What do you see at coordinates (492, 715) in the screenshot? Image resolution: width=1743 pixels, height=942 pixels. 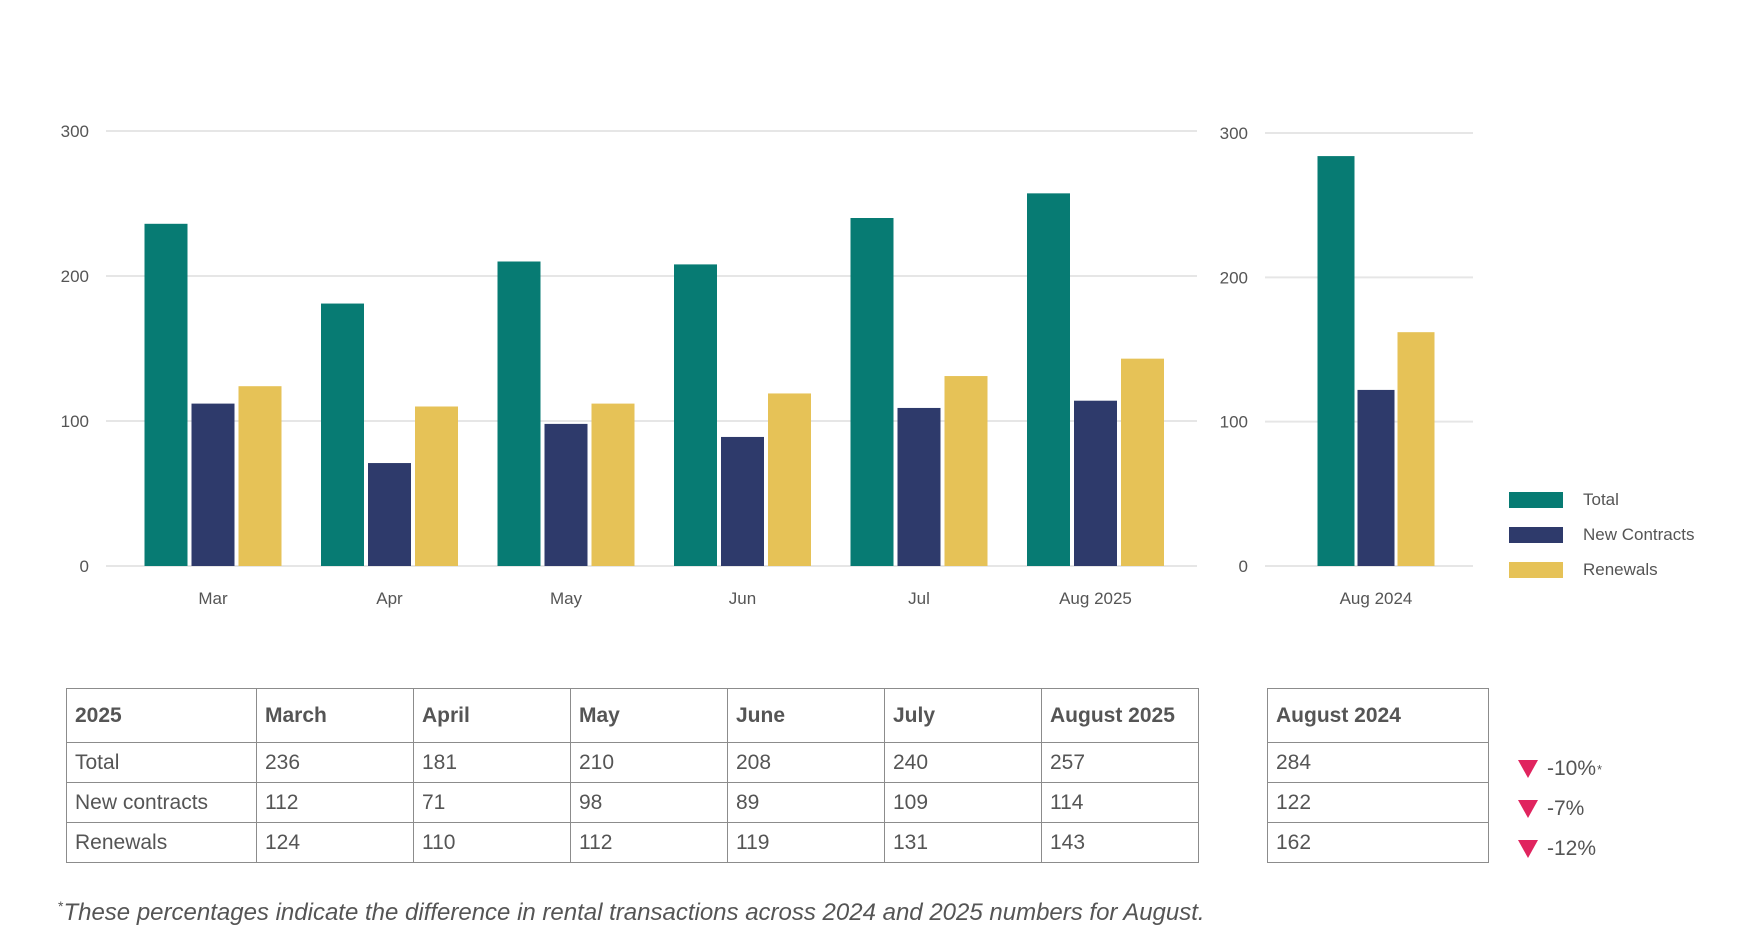 I see `table-header-cell: April` at bounding box center [492, 715].